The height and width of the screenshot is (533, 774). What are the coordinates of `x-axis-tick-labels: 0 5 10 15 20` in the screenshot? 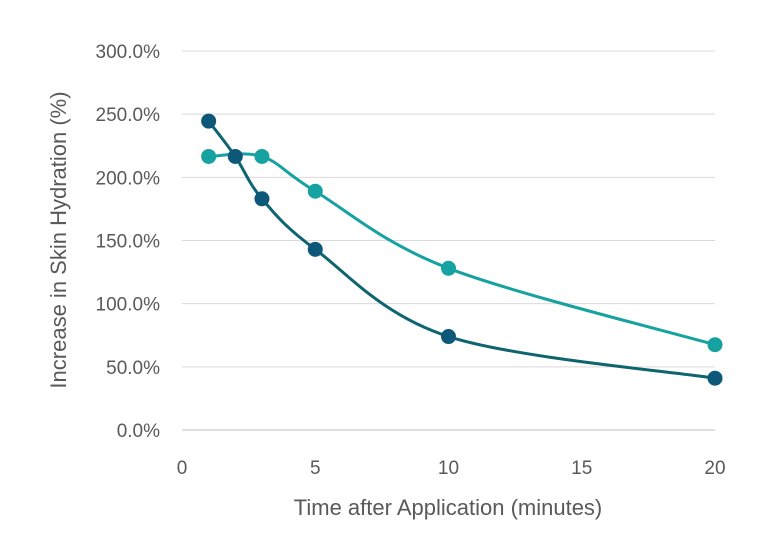 It's located at (451, 468).